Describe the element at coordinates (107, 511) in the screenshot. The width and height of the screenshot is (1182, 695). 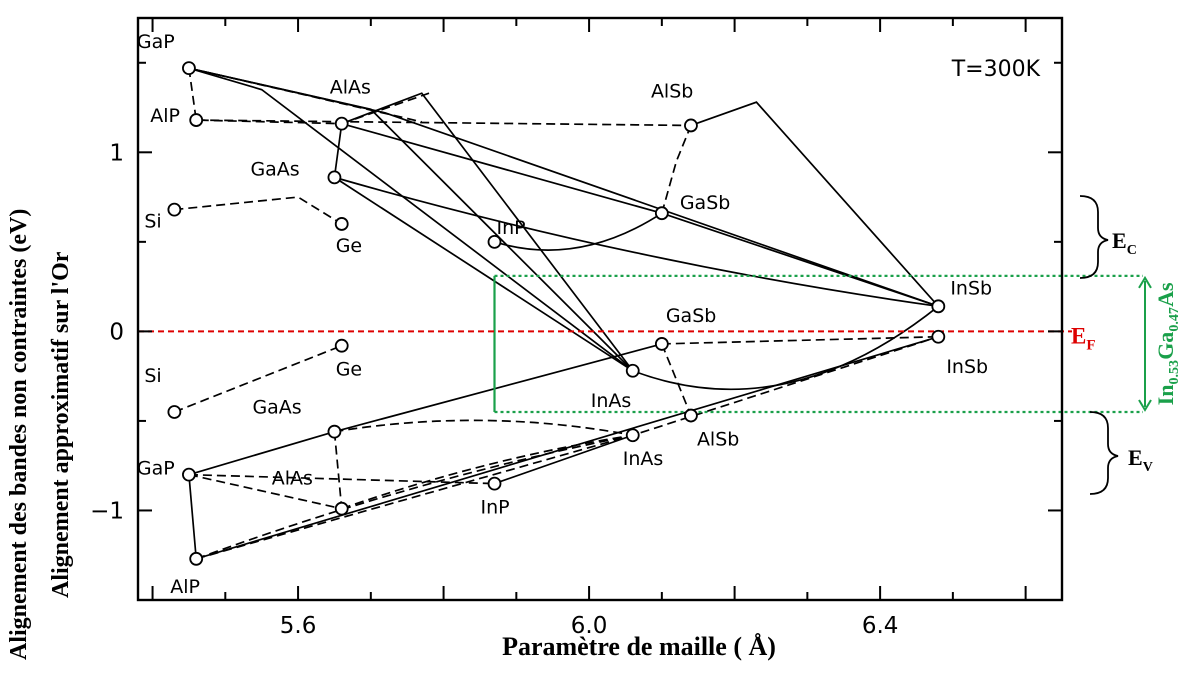
I see `y-tick-label: −1` at that location.